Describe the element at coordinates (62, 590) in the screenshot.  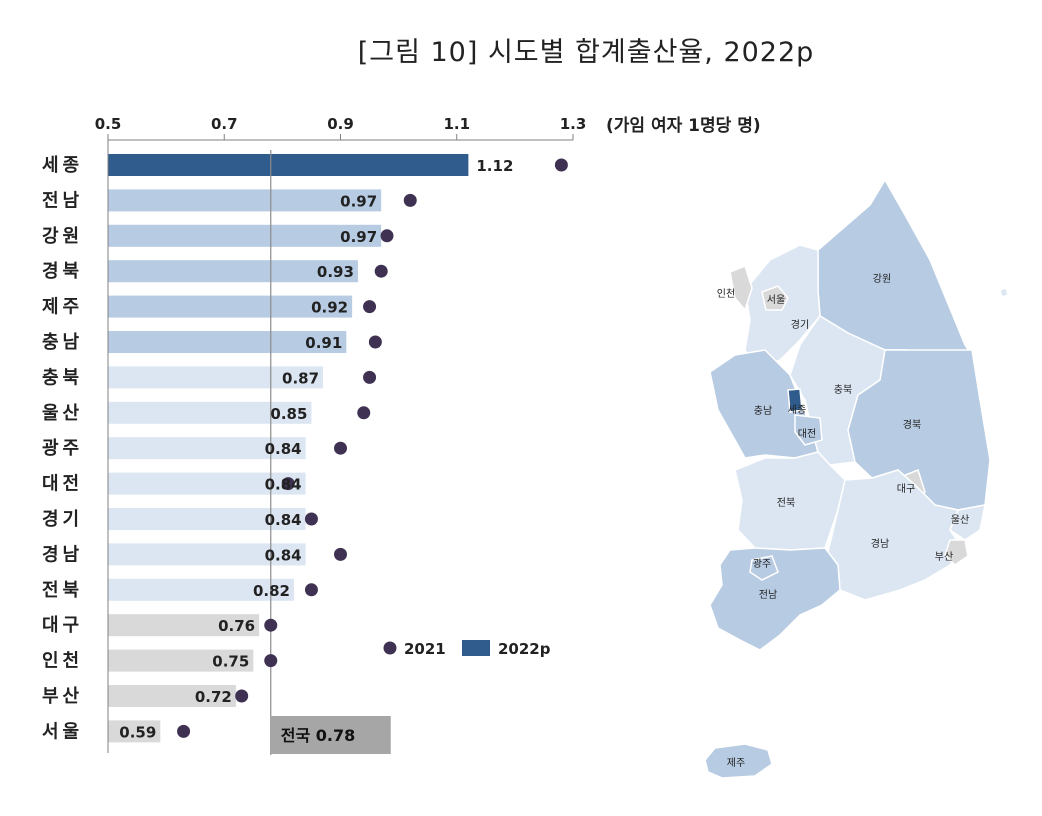
I see `category-label: 전북` at that location.